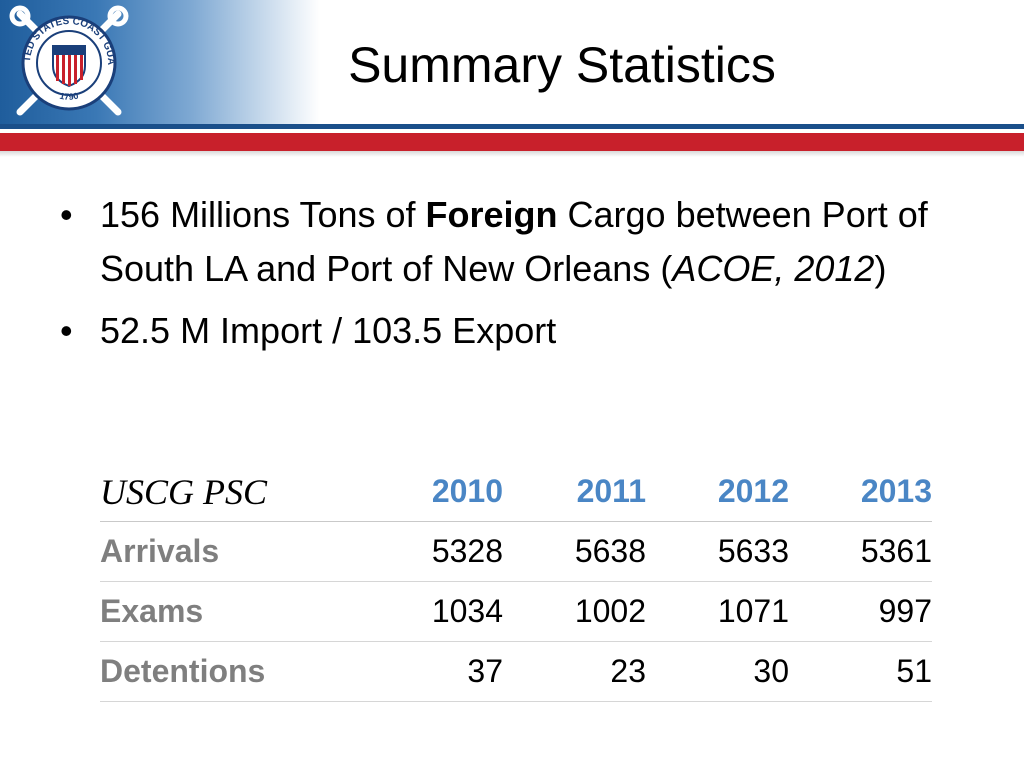 The height and width of the screenshot is (768, 1024). What do you see at coordinates (431, 492) in the screenshot?
I see `year-header-2010: 2010` at bounding box center [431, 492].